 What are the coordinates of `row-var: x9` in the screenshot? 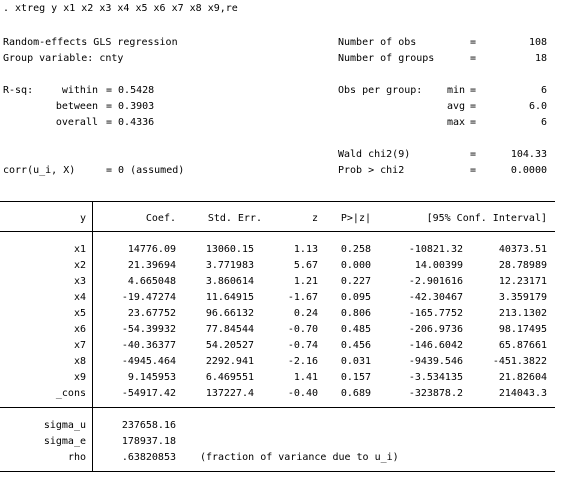 It's located at (79, 377).